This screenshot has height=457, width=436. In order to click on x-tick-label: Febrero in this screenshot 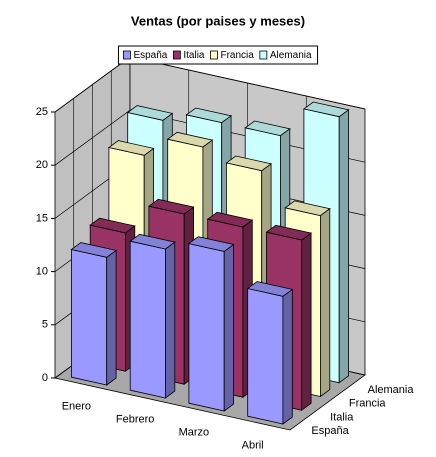, I will do `click(135, 419)`.